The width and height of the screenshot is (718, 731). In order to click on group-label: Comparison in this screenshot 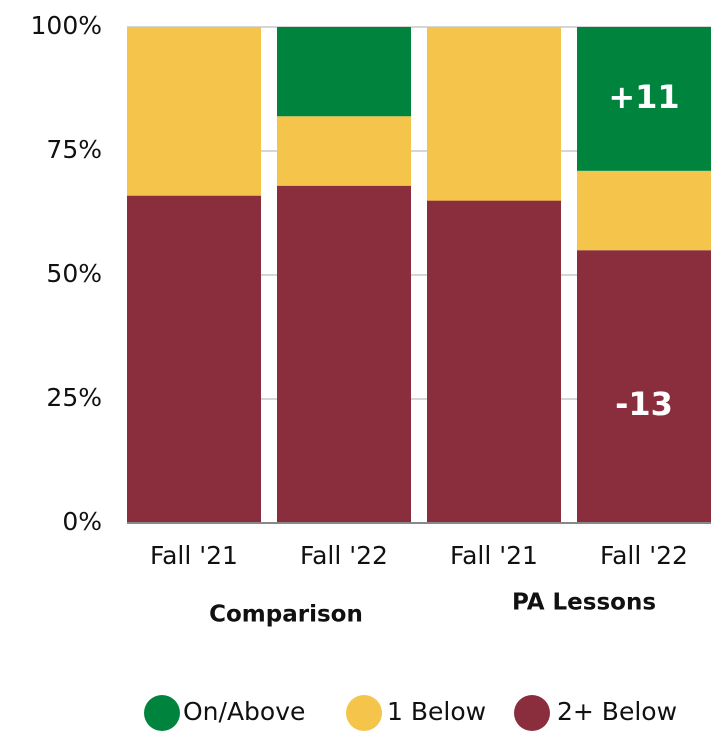, I will do `click(286, 615)`.